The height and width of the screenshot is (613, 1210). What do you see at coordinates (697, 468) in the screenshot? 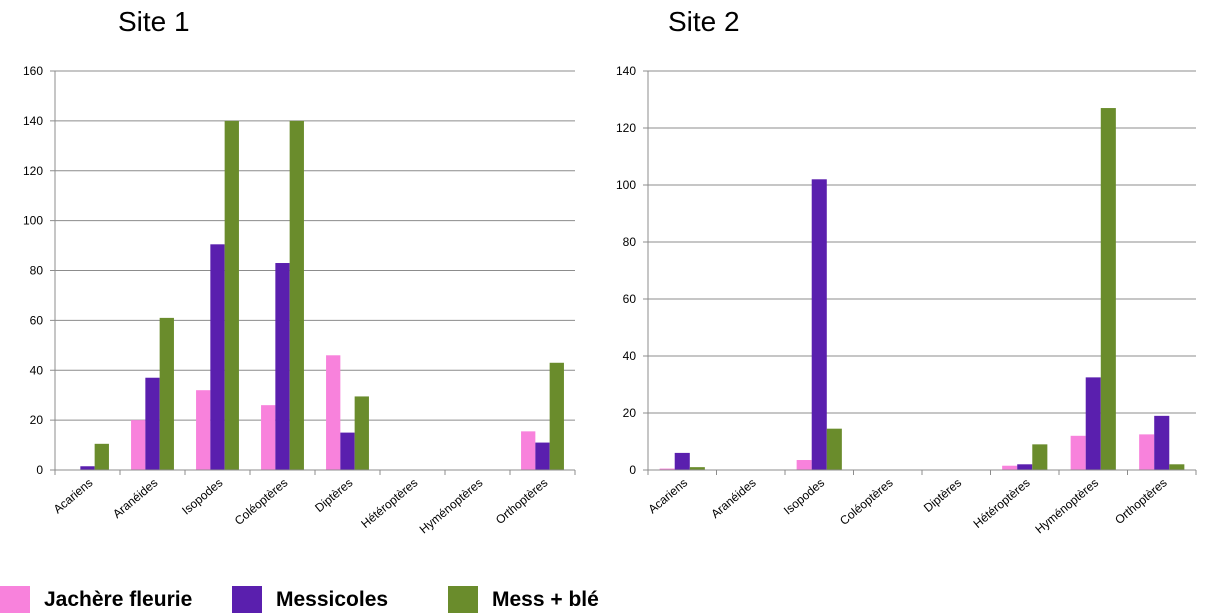
I see `site-2-bar-acariens-mess-ble` at bounding box center [697, 468].